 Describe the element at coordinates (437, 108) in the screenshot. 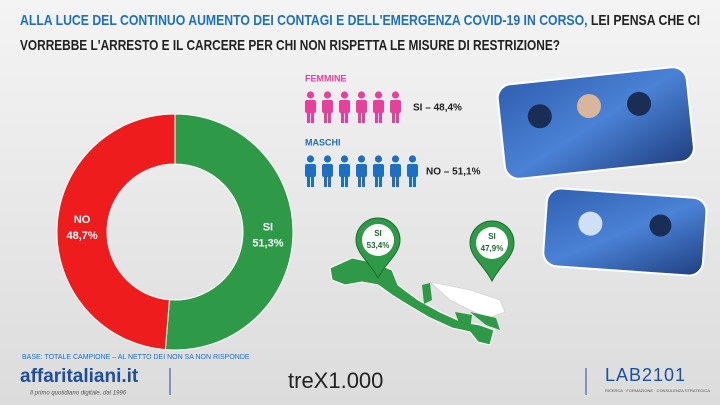

I see `female-result: SI – 48,4%` at that location.